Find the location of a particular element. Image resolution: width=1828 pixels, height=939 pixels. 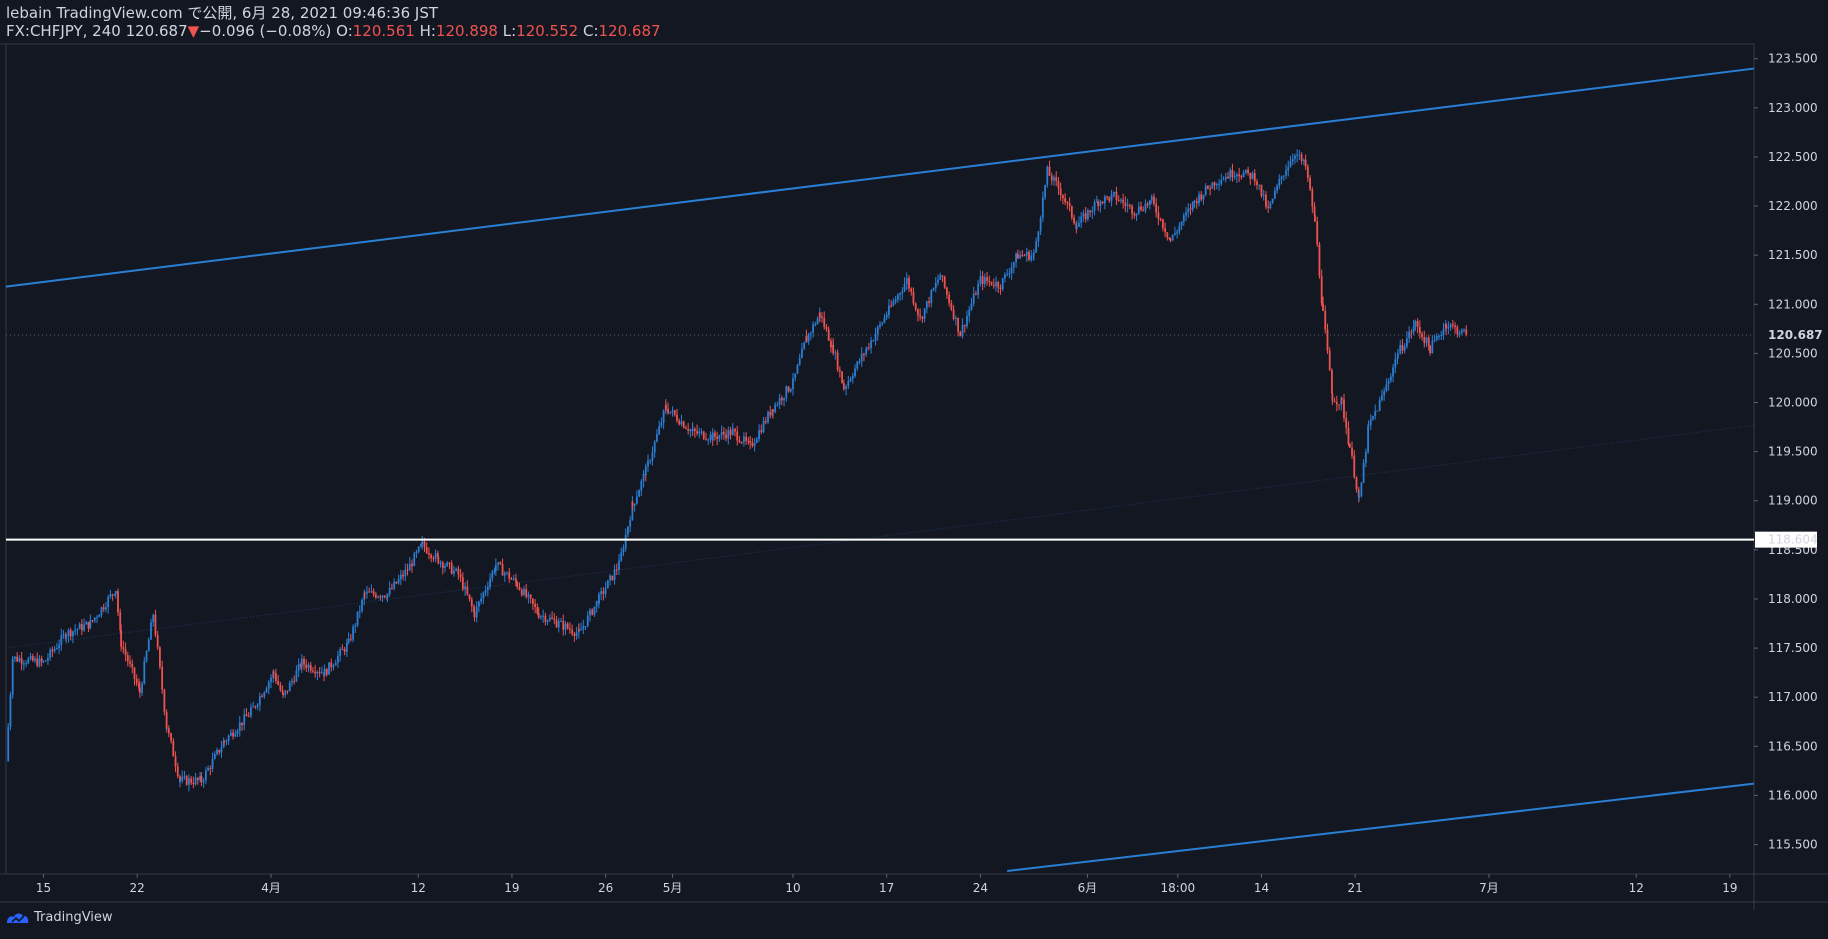

y-tick-label: 120.000 is located at coordinates (1793, 403).